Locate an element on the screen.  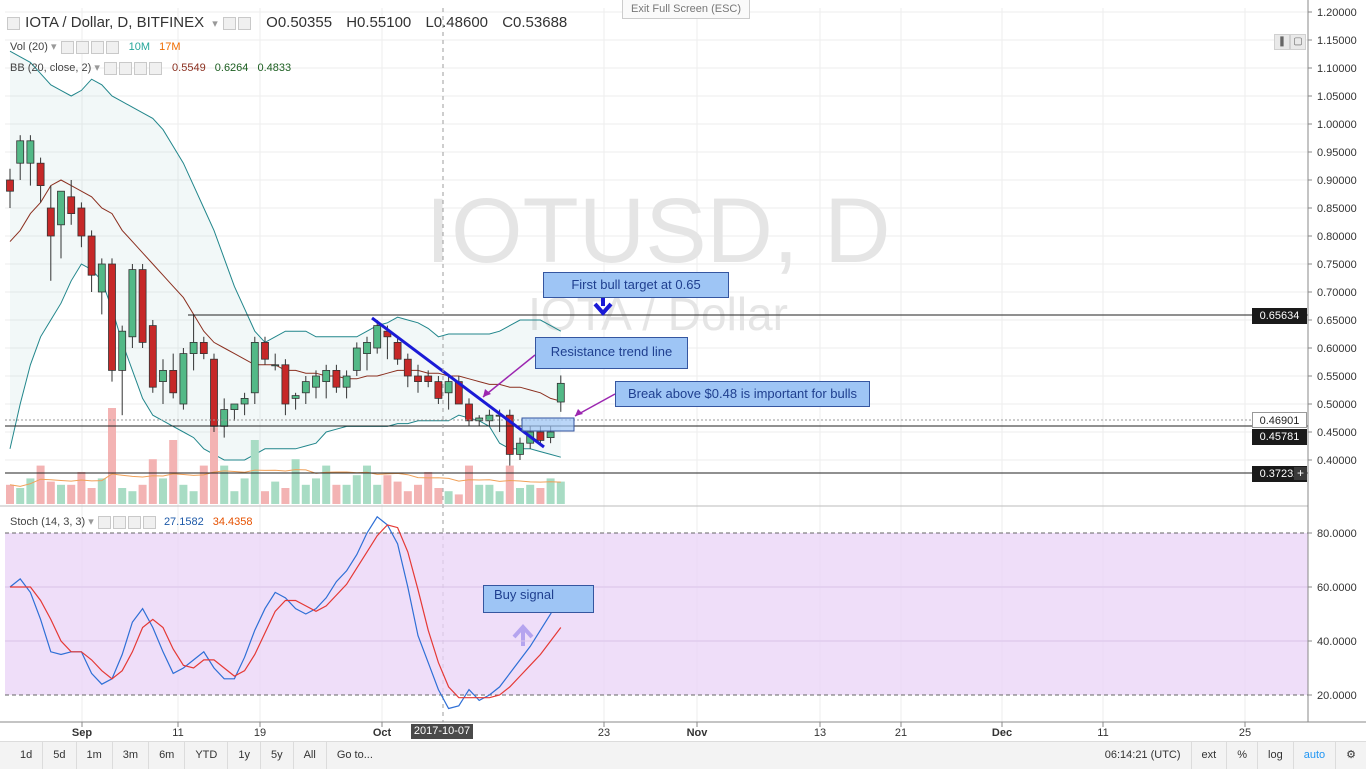
exit-fullscreen-button: Exit Full Screen (ESC) is located at coordinates (686, 9).